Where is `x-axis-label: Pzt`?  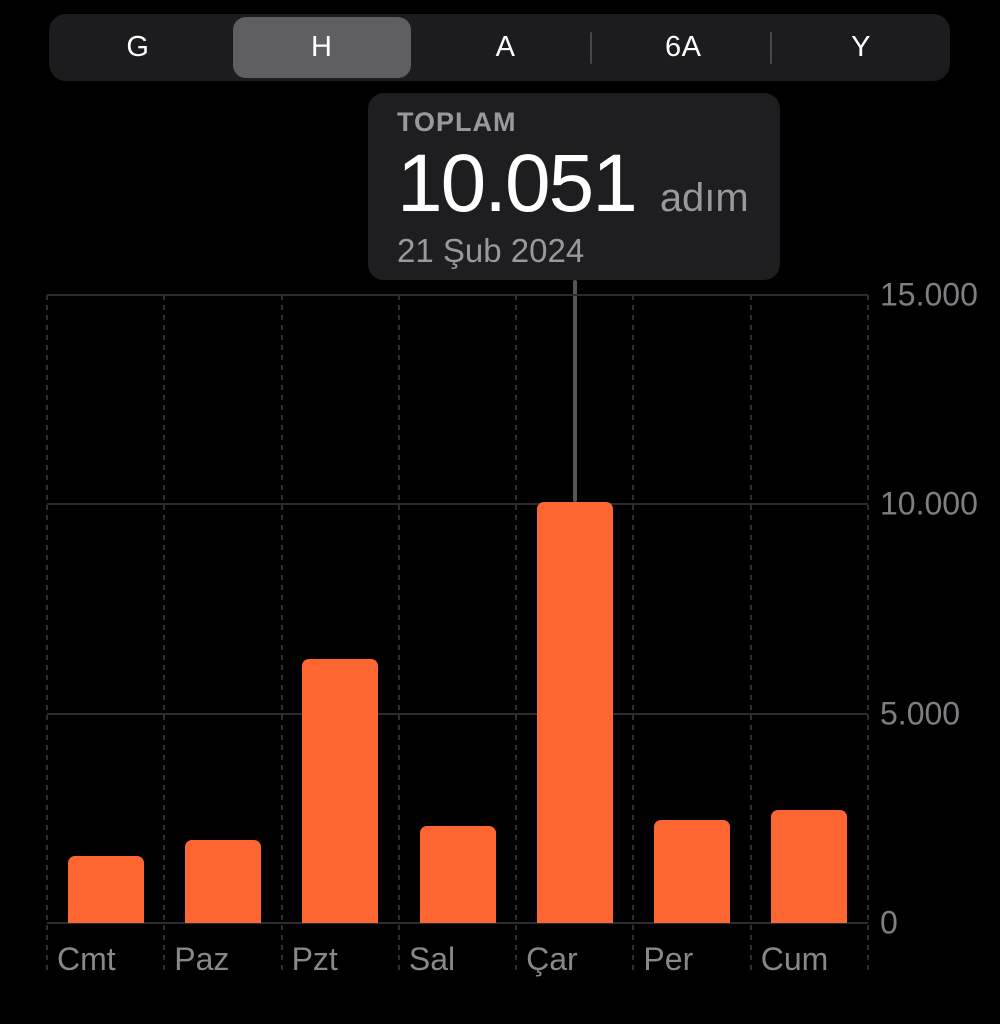
x-axis-label: Pzt is located at coordinates (314, 959).